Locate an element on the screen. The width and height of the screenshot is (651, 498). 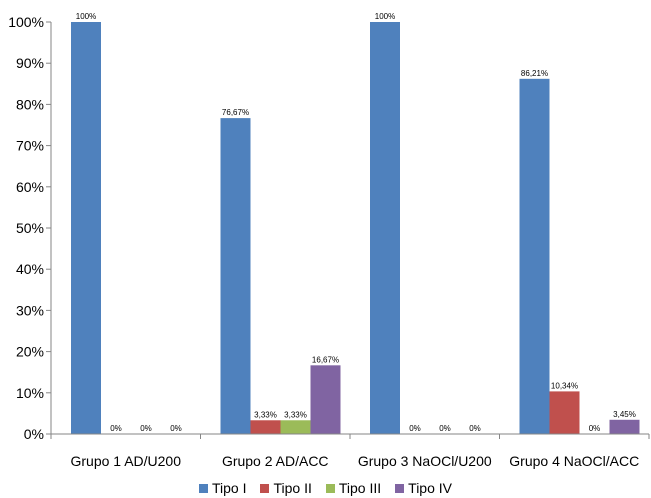
y-tick-label: 90% is located at coordinates (30, 63).